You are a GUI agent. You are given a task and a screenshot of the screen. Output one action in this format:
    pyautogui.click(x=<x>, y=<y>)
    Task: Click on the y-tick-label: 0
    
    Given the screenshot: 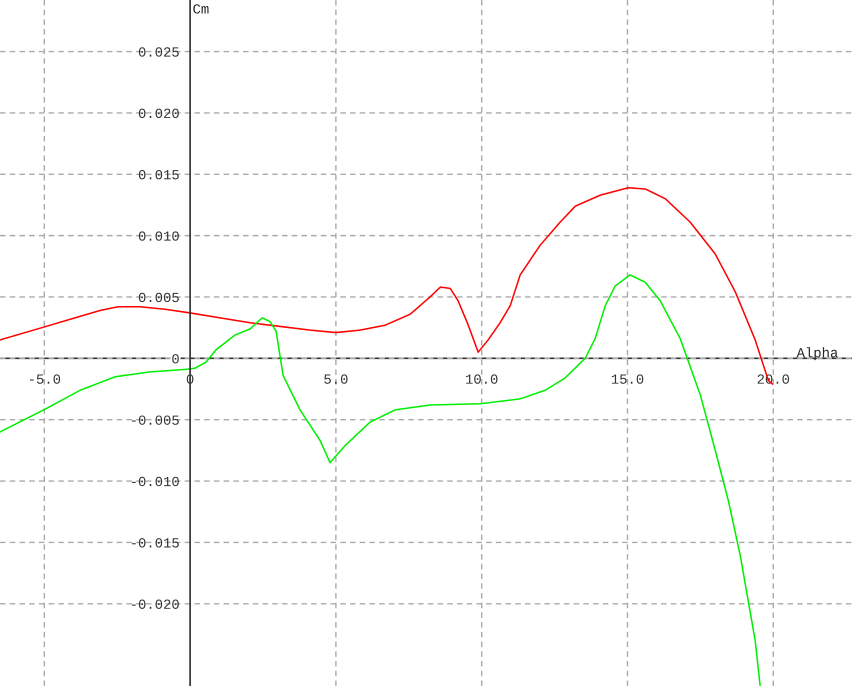 What is the action you would take?
    pyautogui.click(x=175, y=359)
    